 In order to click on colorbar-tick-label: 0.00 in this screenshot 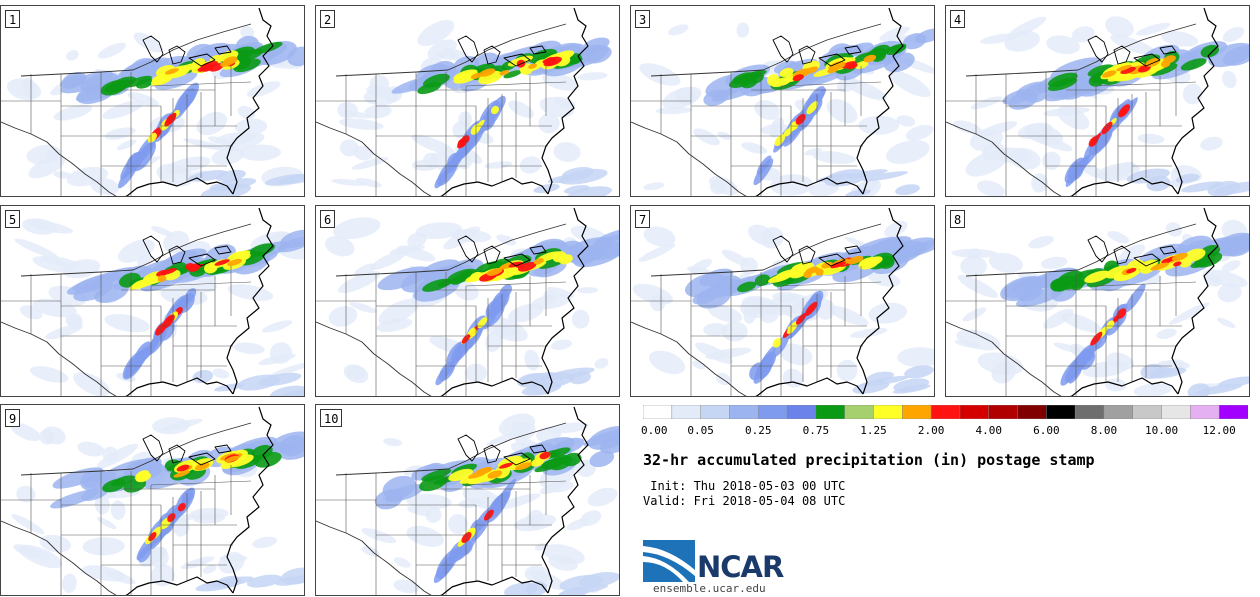, I will do `click(654, 430)`.